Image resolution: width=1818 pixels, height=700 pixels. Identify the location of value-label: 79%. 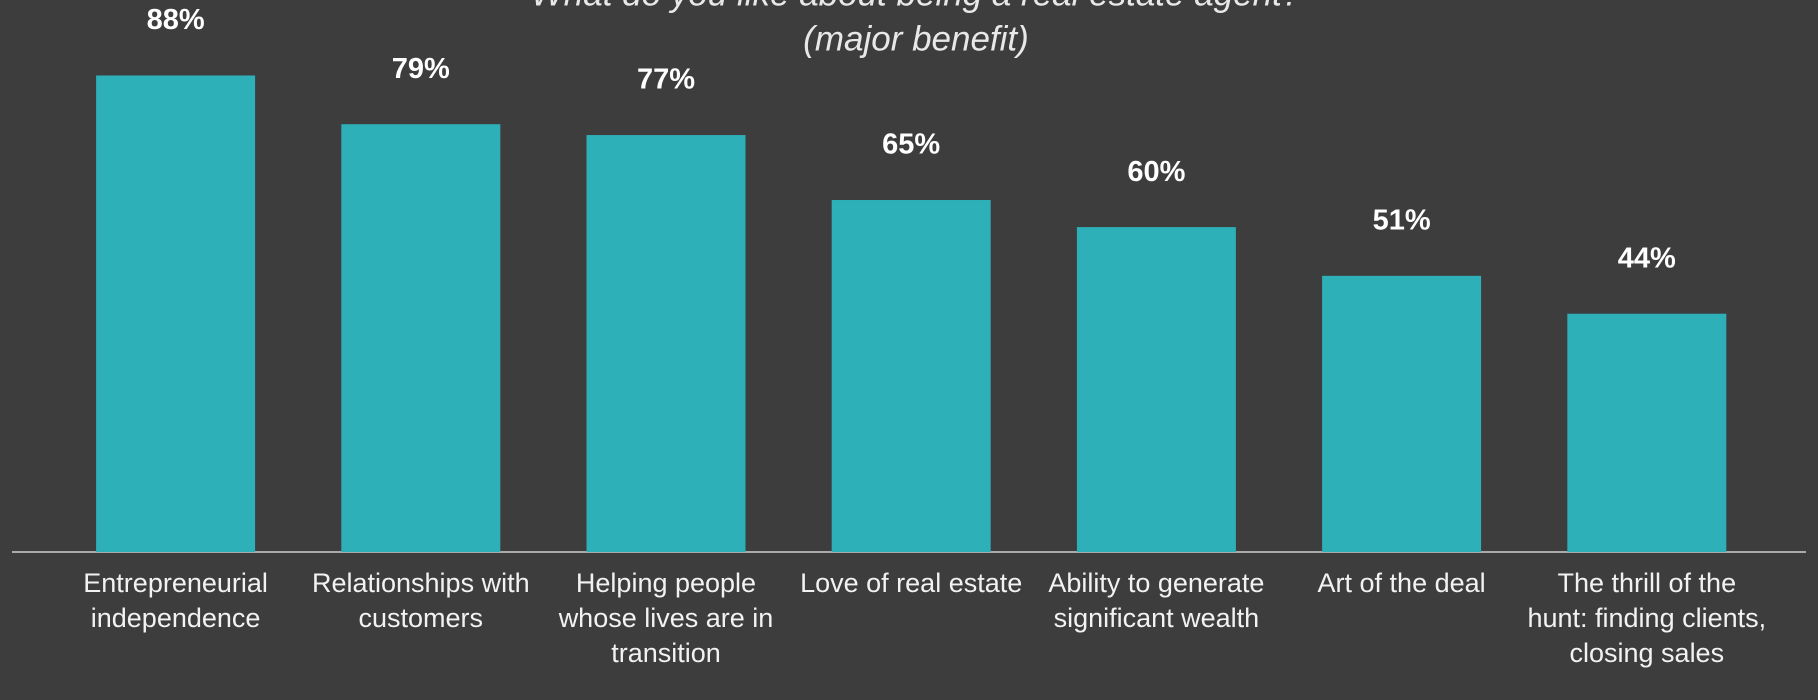
(421, 69).